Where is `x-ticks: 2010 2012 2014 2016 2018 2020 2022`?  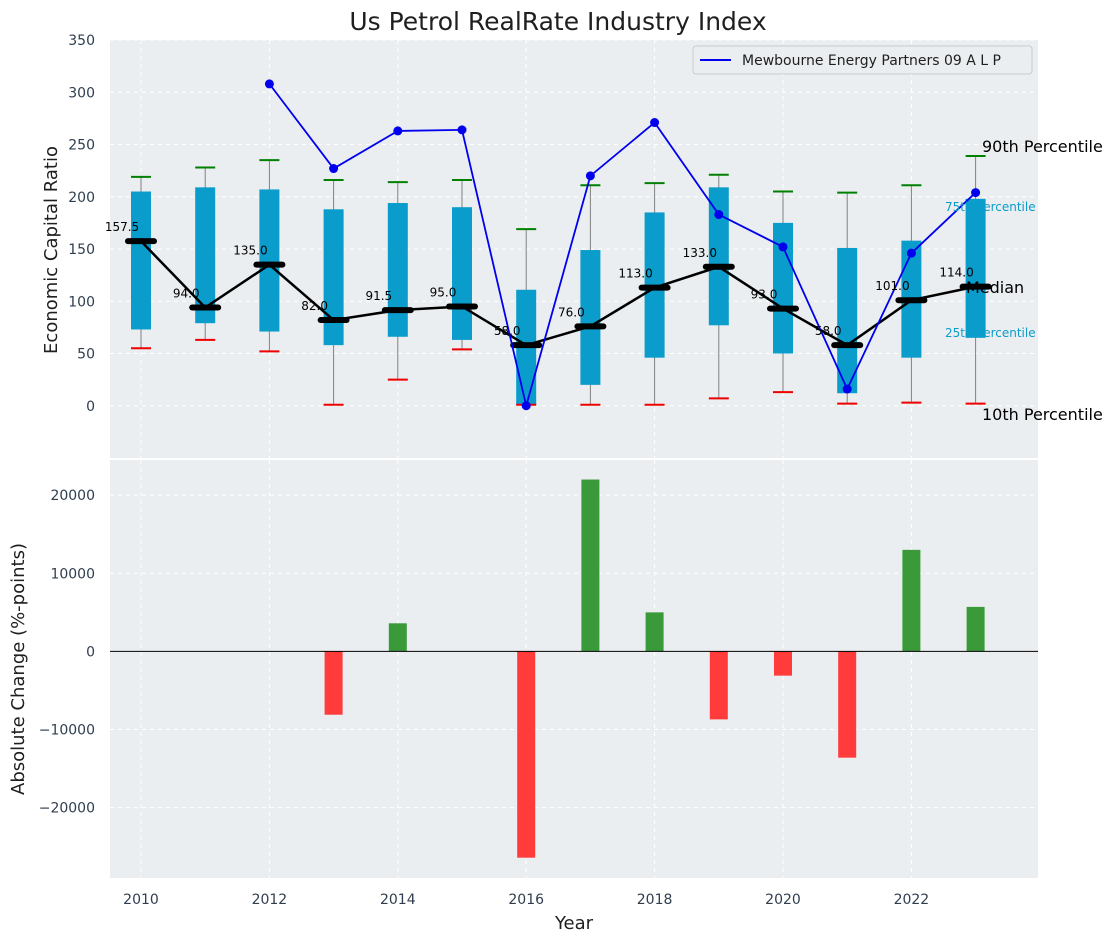 x-ticks: 2010 2012 2014 2016 2018 2020 2022 is located at coordinates (526, 900).